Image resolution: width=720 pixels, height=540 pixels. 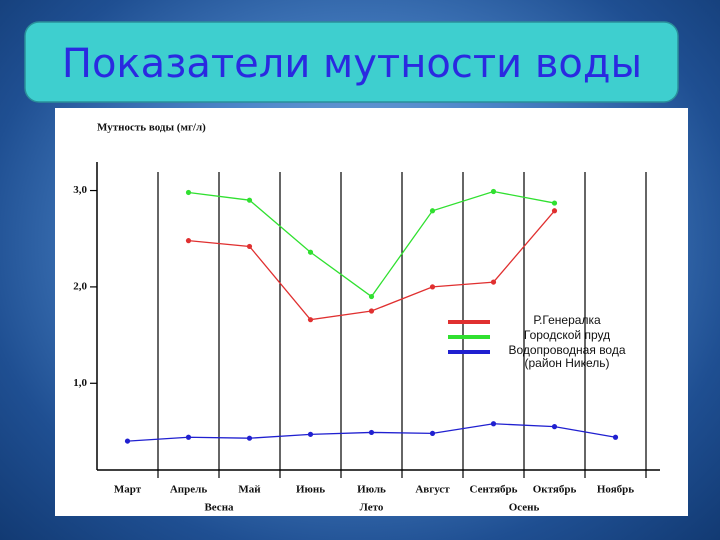 I want to click on chart-title: Показатели мутности воды, so click(x=352, y=64).